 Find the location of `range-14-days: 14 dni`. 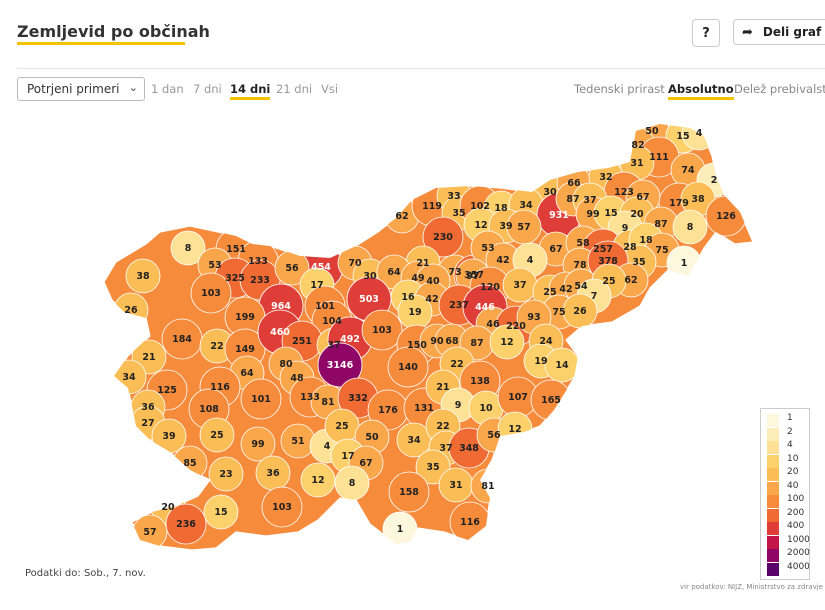

range-14-days: 14 dni is located at coordinates (250, 91).